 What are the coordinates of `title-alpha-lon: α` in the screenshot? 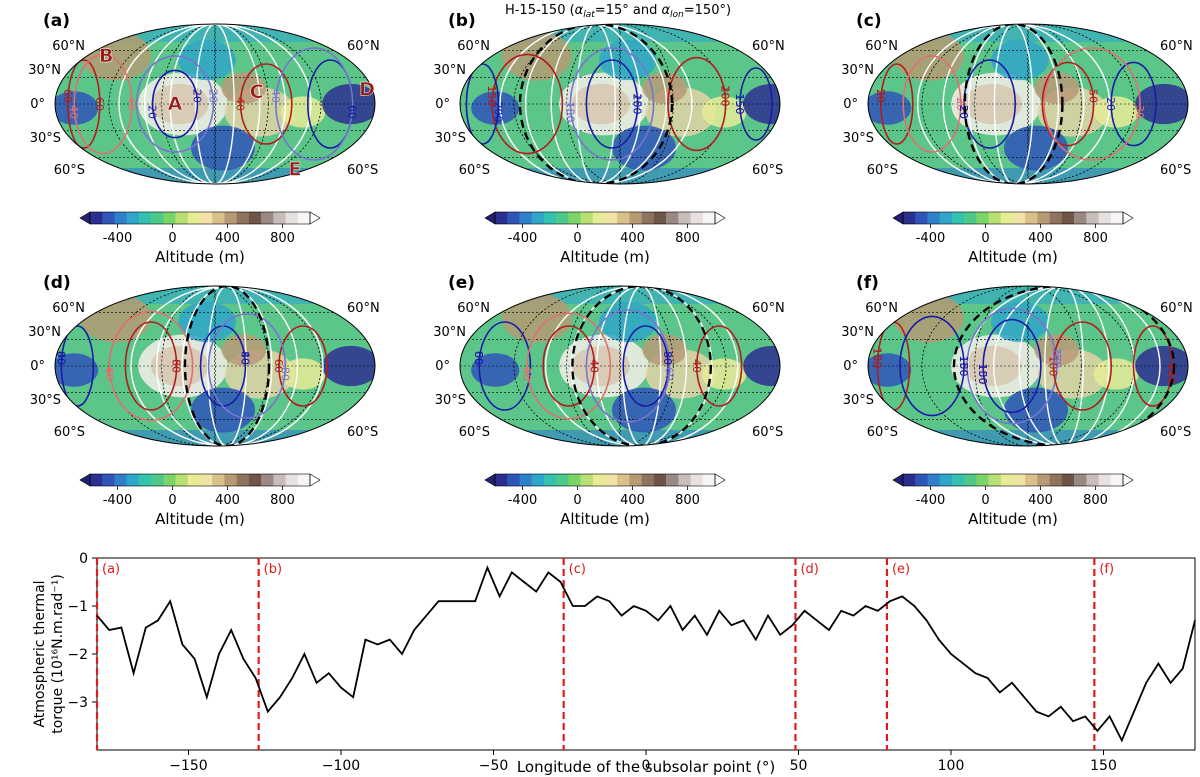 It's located at (665, 10).